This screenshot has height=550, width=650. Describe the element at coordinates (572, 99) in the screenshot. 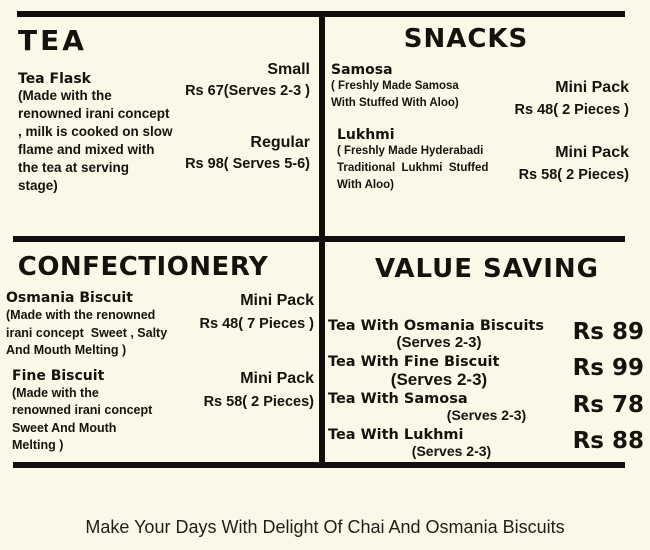

I see `snacks-item-samosa-pricebox: Mini Pack Rs 48( 2 Pieces )` at that location.